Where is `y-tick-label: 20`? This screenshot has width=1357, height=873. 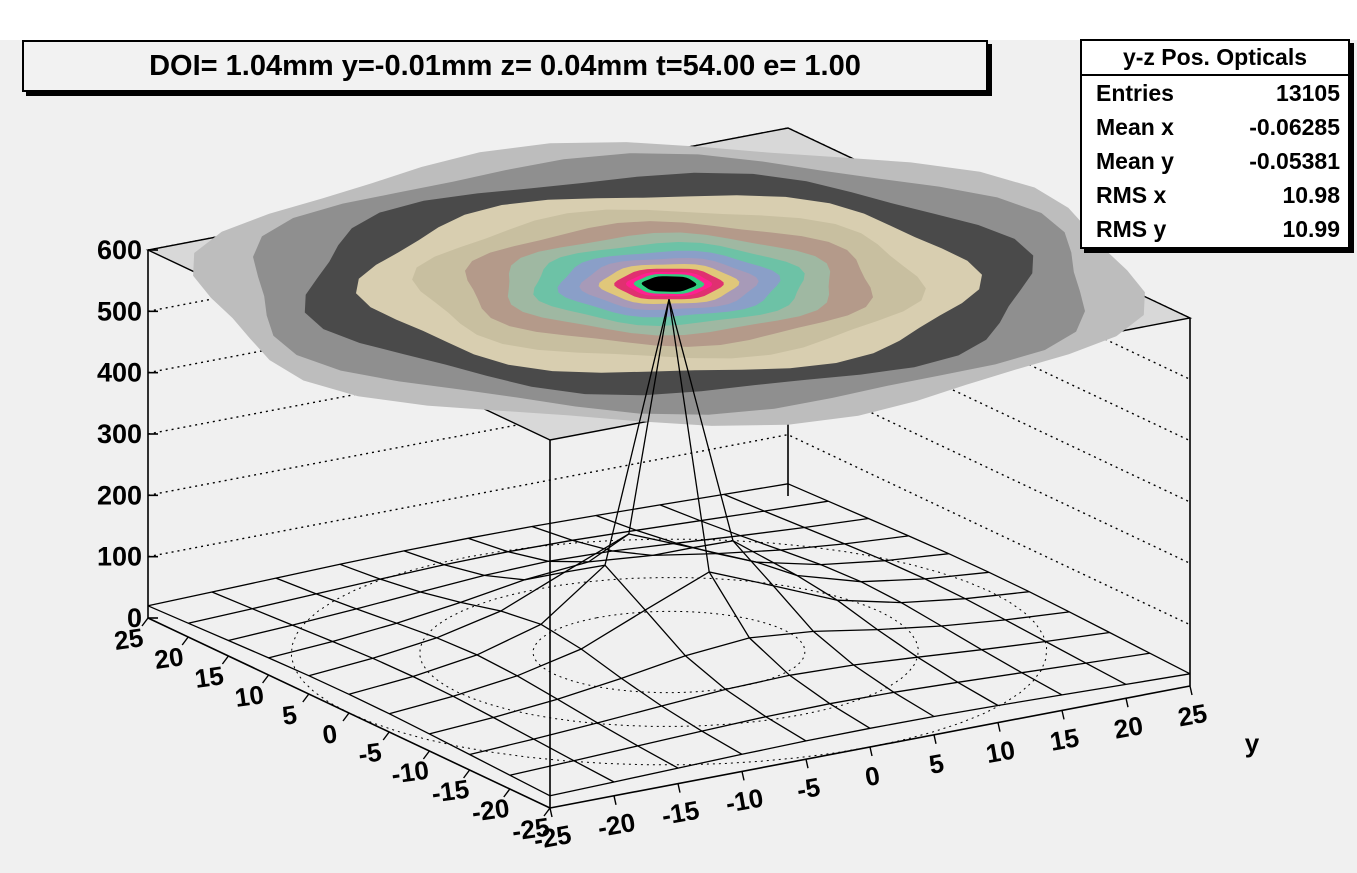
y-tick-label: 20 is located at coordinates (1129, 727).